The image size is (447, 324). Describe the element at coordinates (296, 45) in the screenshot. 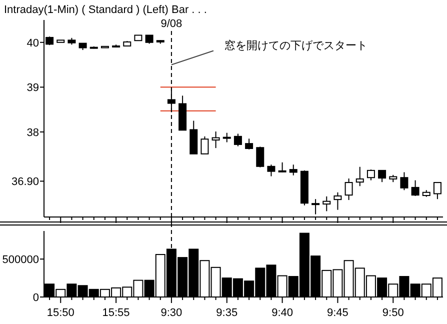

I see `annotation: 窓を開けての下げでスタート` at that location.